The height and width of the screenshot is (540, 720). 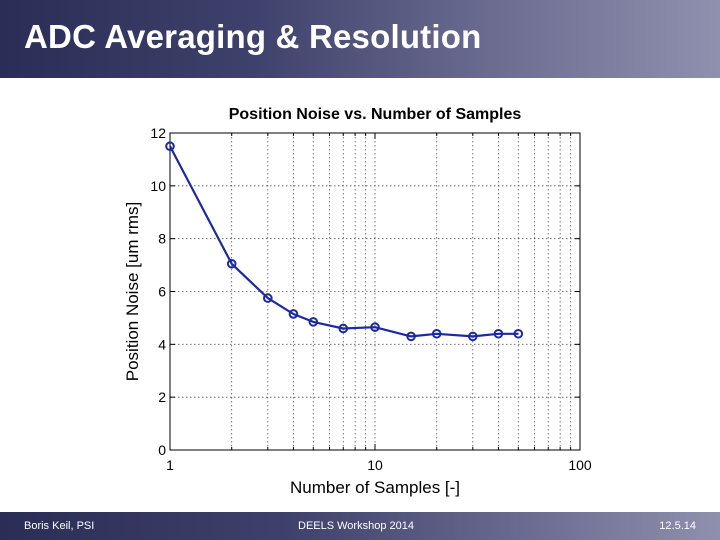 What do you see at coordinates (162, 239) in the screenshot?
I see `y-tick-label: 8` at bounding box center [162, 239].